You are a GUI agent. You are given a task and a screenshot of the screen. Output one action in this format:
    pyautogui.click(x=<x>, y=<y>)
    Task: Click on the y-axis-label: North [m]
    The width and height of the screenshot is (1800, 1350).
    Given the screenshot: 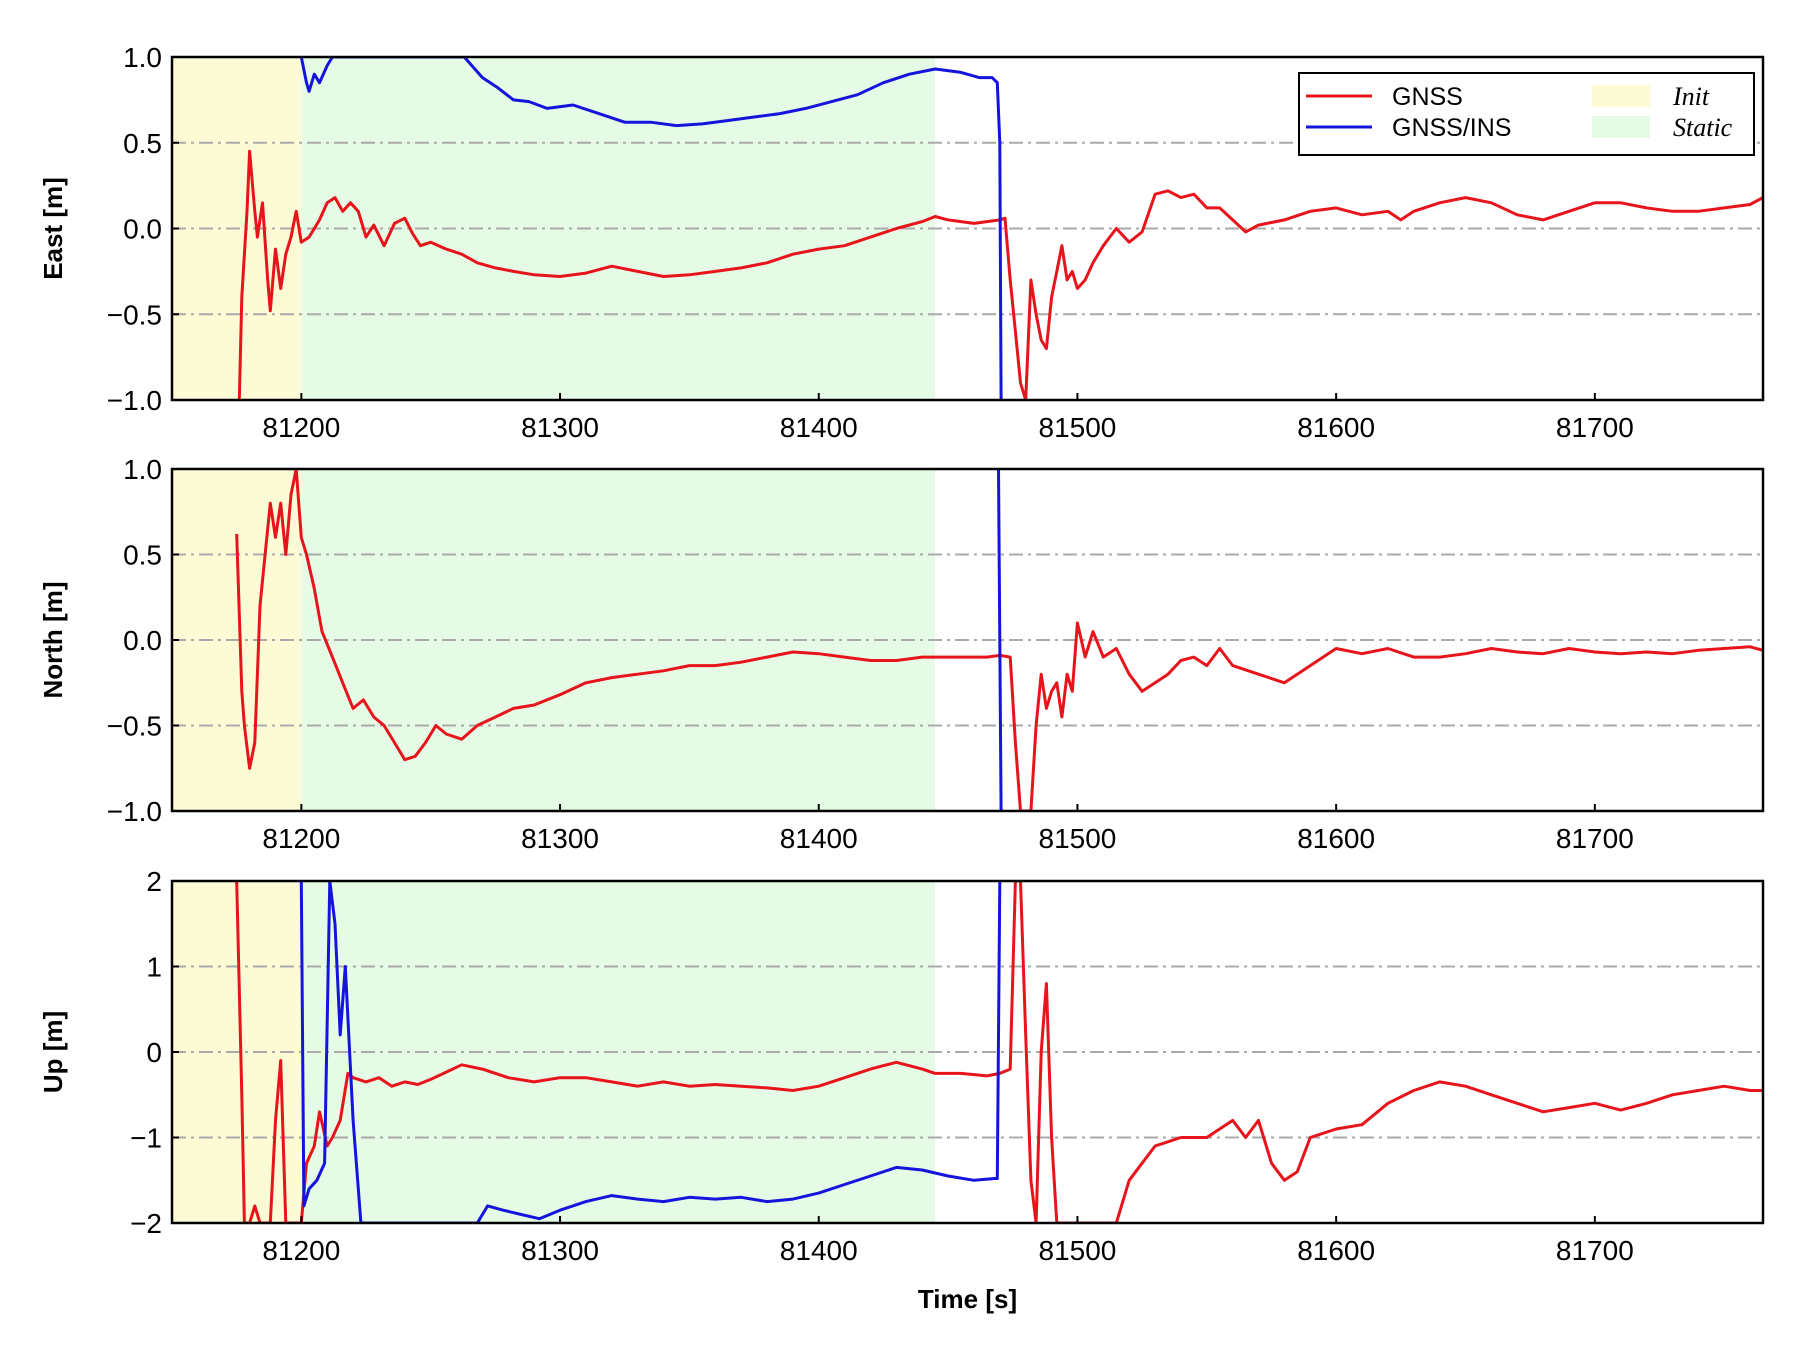 What is the action you would take?
    pyautogui.click(x=53, y=640)
    